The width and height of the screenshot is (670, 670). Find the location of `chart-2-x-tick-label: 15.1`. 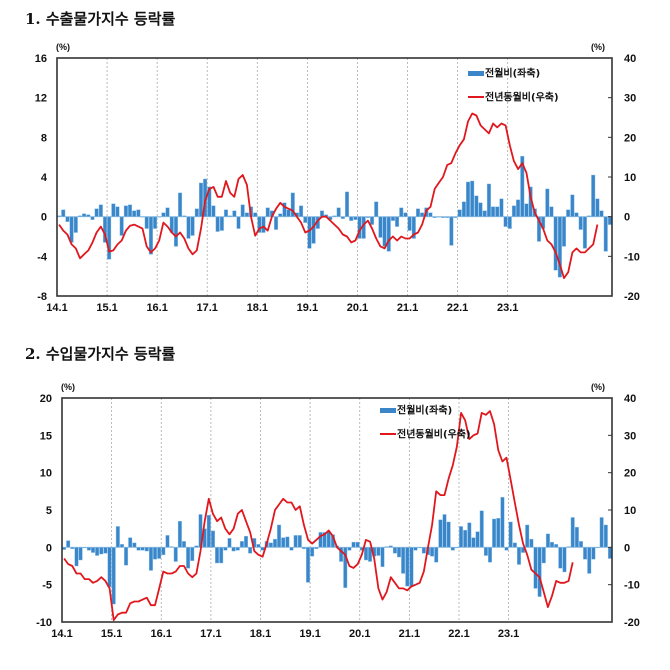

chart-2-x-tick-label: 15.1 is located at coordinates (111, 634).